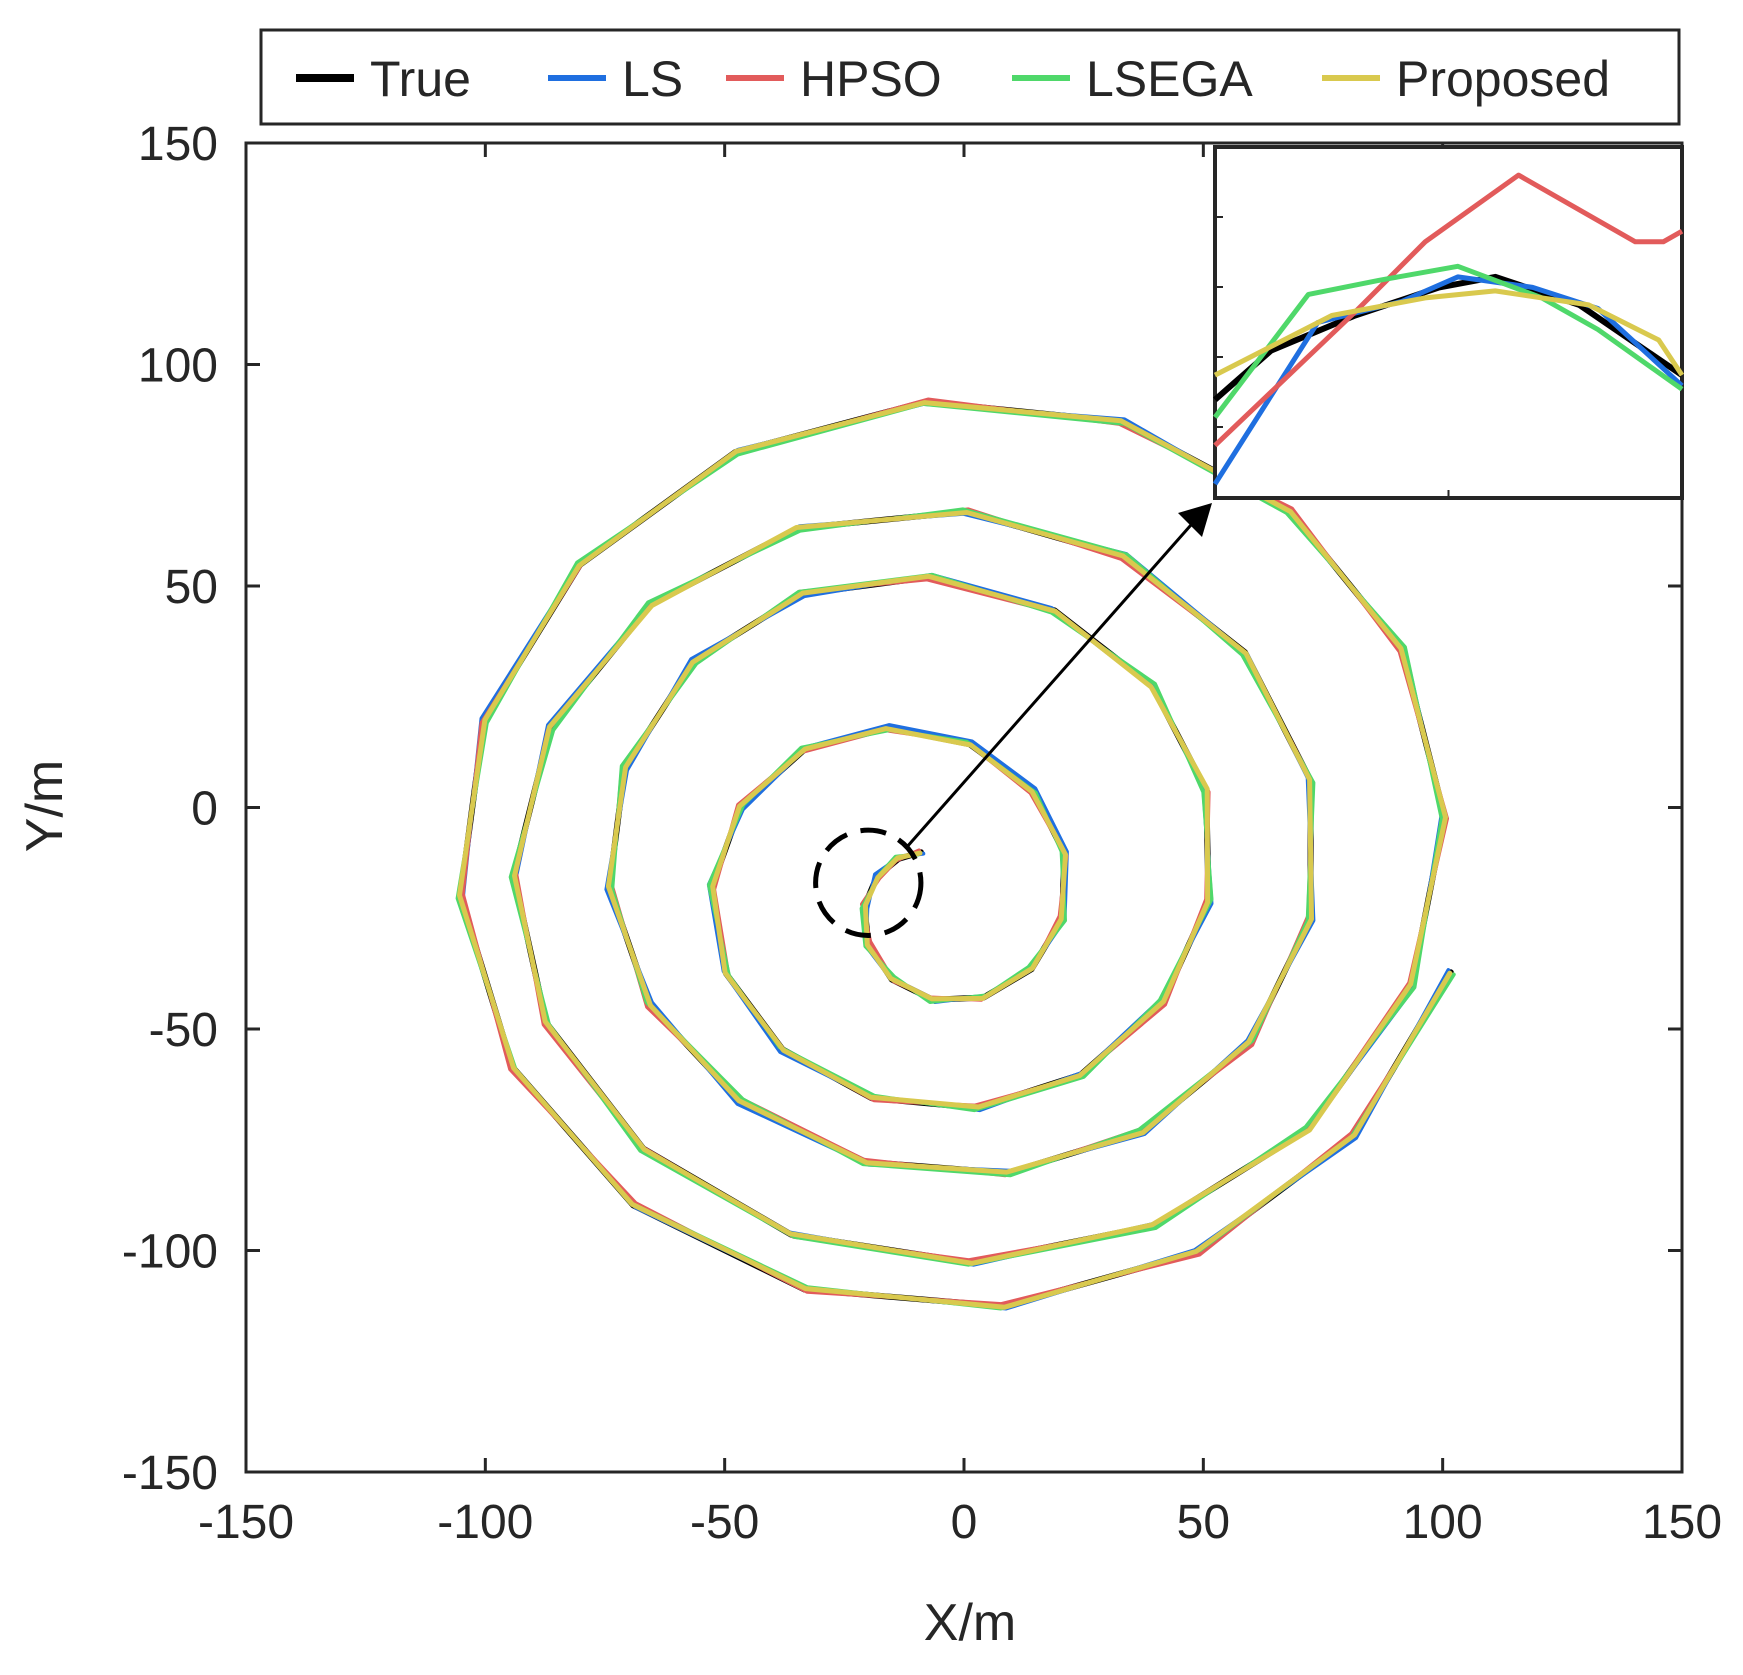  What do you see at coordinates (485, 1522) in the screenshot?
I see `x-tick-label: -100` at bounding box center [485, 1522].